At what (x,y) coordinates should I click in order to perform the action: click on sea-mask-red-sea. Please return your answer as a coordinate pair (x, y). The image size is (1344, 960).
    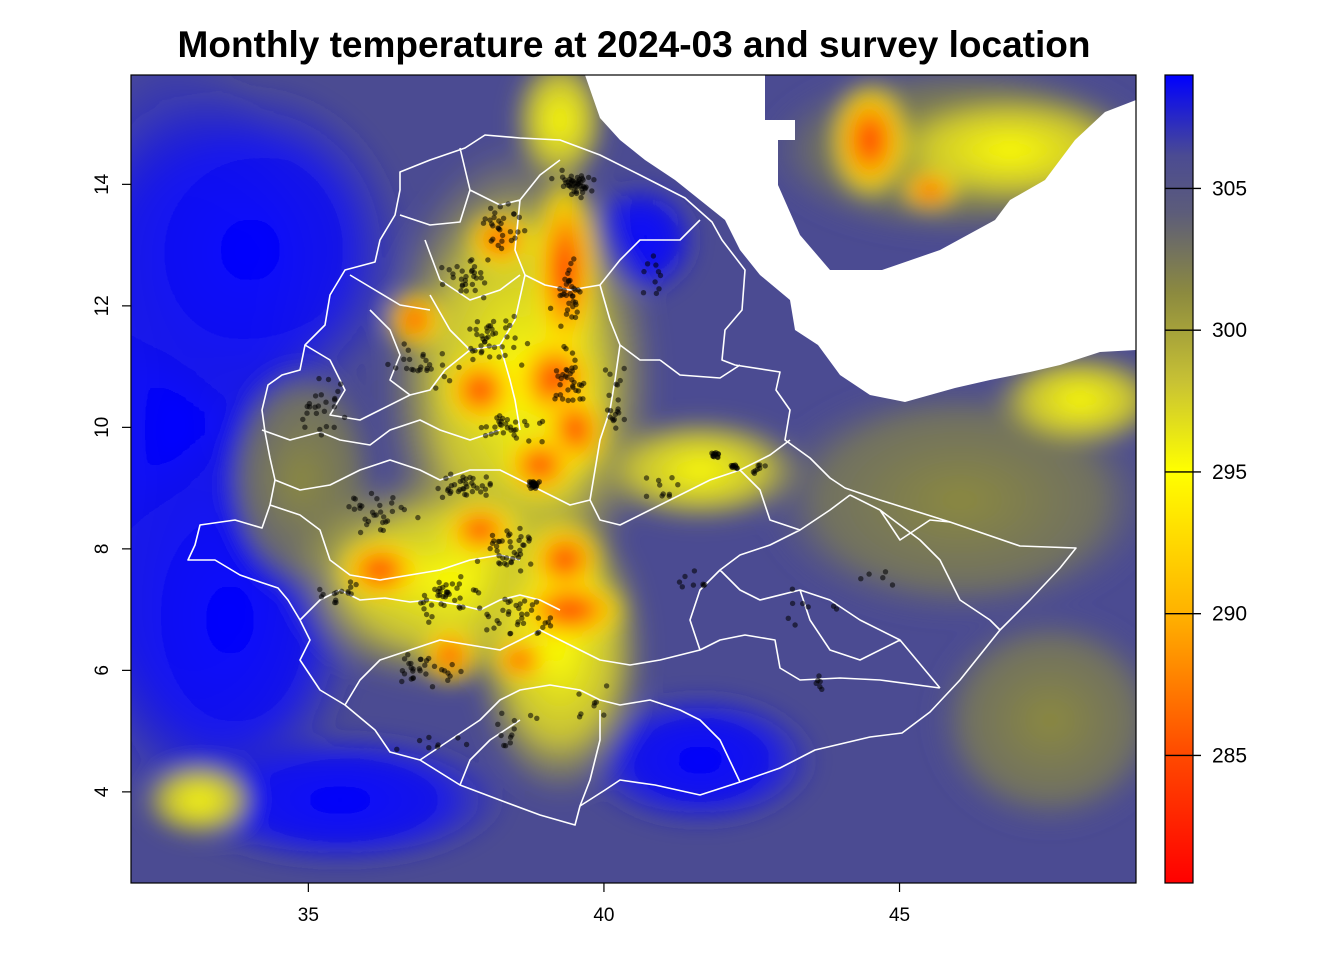
    Looking at the image, I should click on (860, 238).